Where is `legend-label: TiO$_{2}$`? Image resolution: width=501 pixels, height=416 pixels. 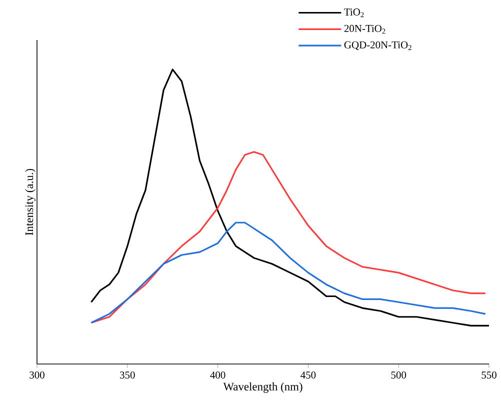 legend-label: TiO$_{2}$ is located at coordinates (354, 13).